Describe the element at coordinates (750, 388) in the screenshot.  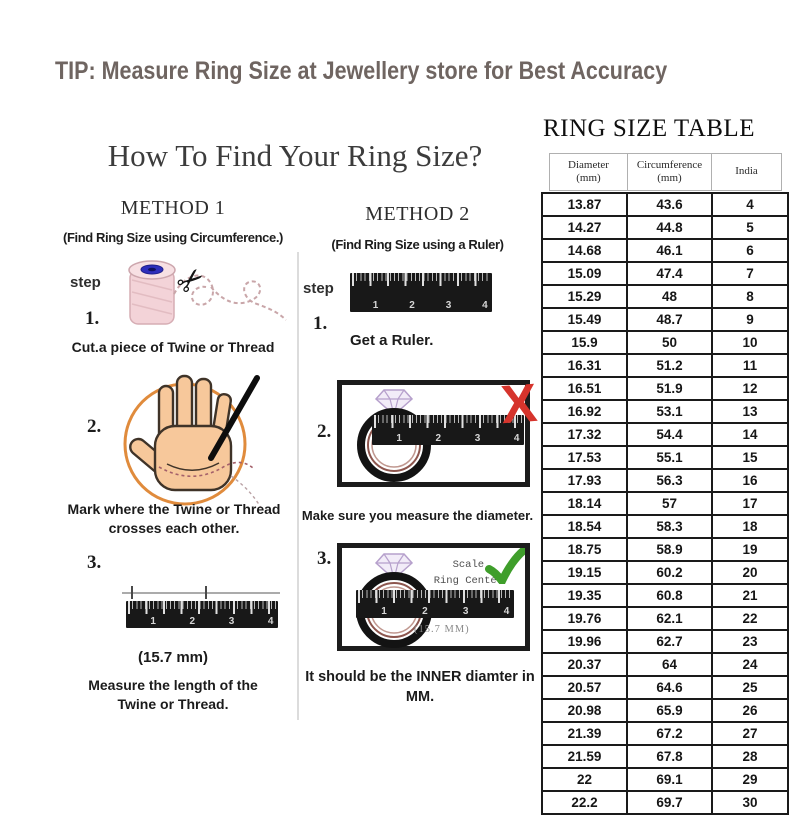
I see `table-cell: 12` at that location.